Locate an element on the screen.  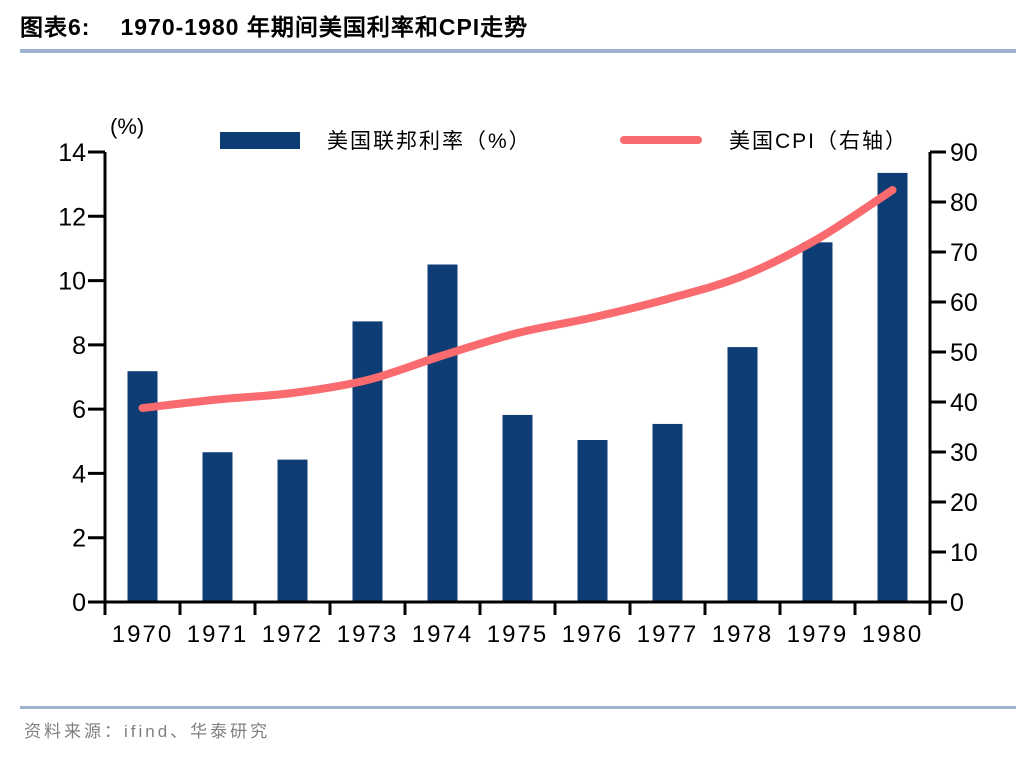
legend-item-cpi: 美国CPI（右轴） is located at coordinates (764, 140).